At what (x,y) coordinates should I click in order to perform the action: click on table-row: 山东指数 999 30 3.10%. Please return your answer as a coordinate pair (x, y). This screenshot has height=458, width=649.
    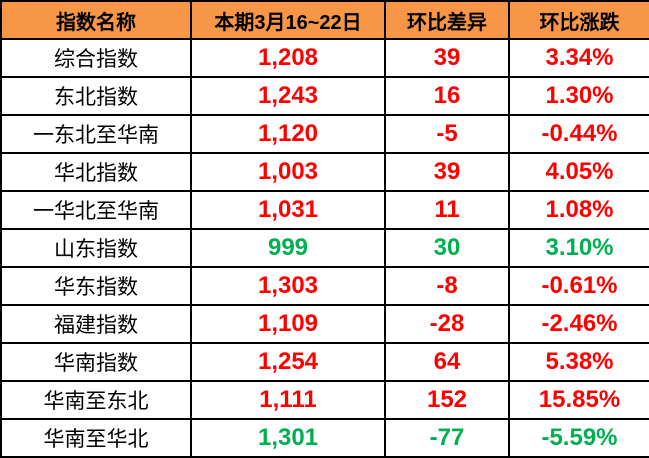
    Looking at the image, I should click on (324, 248).